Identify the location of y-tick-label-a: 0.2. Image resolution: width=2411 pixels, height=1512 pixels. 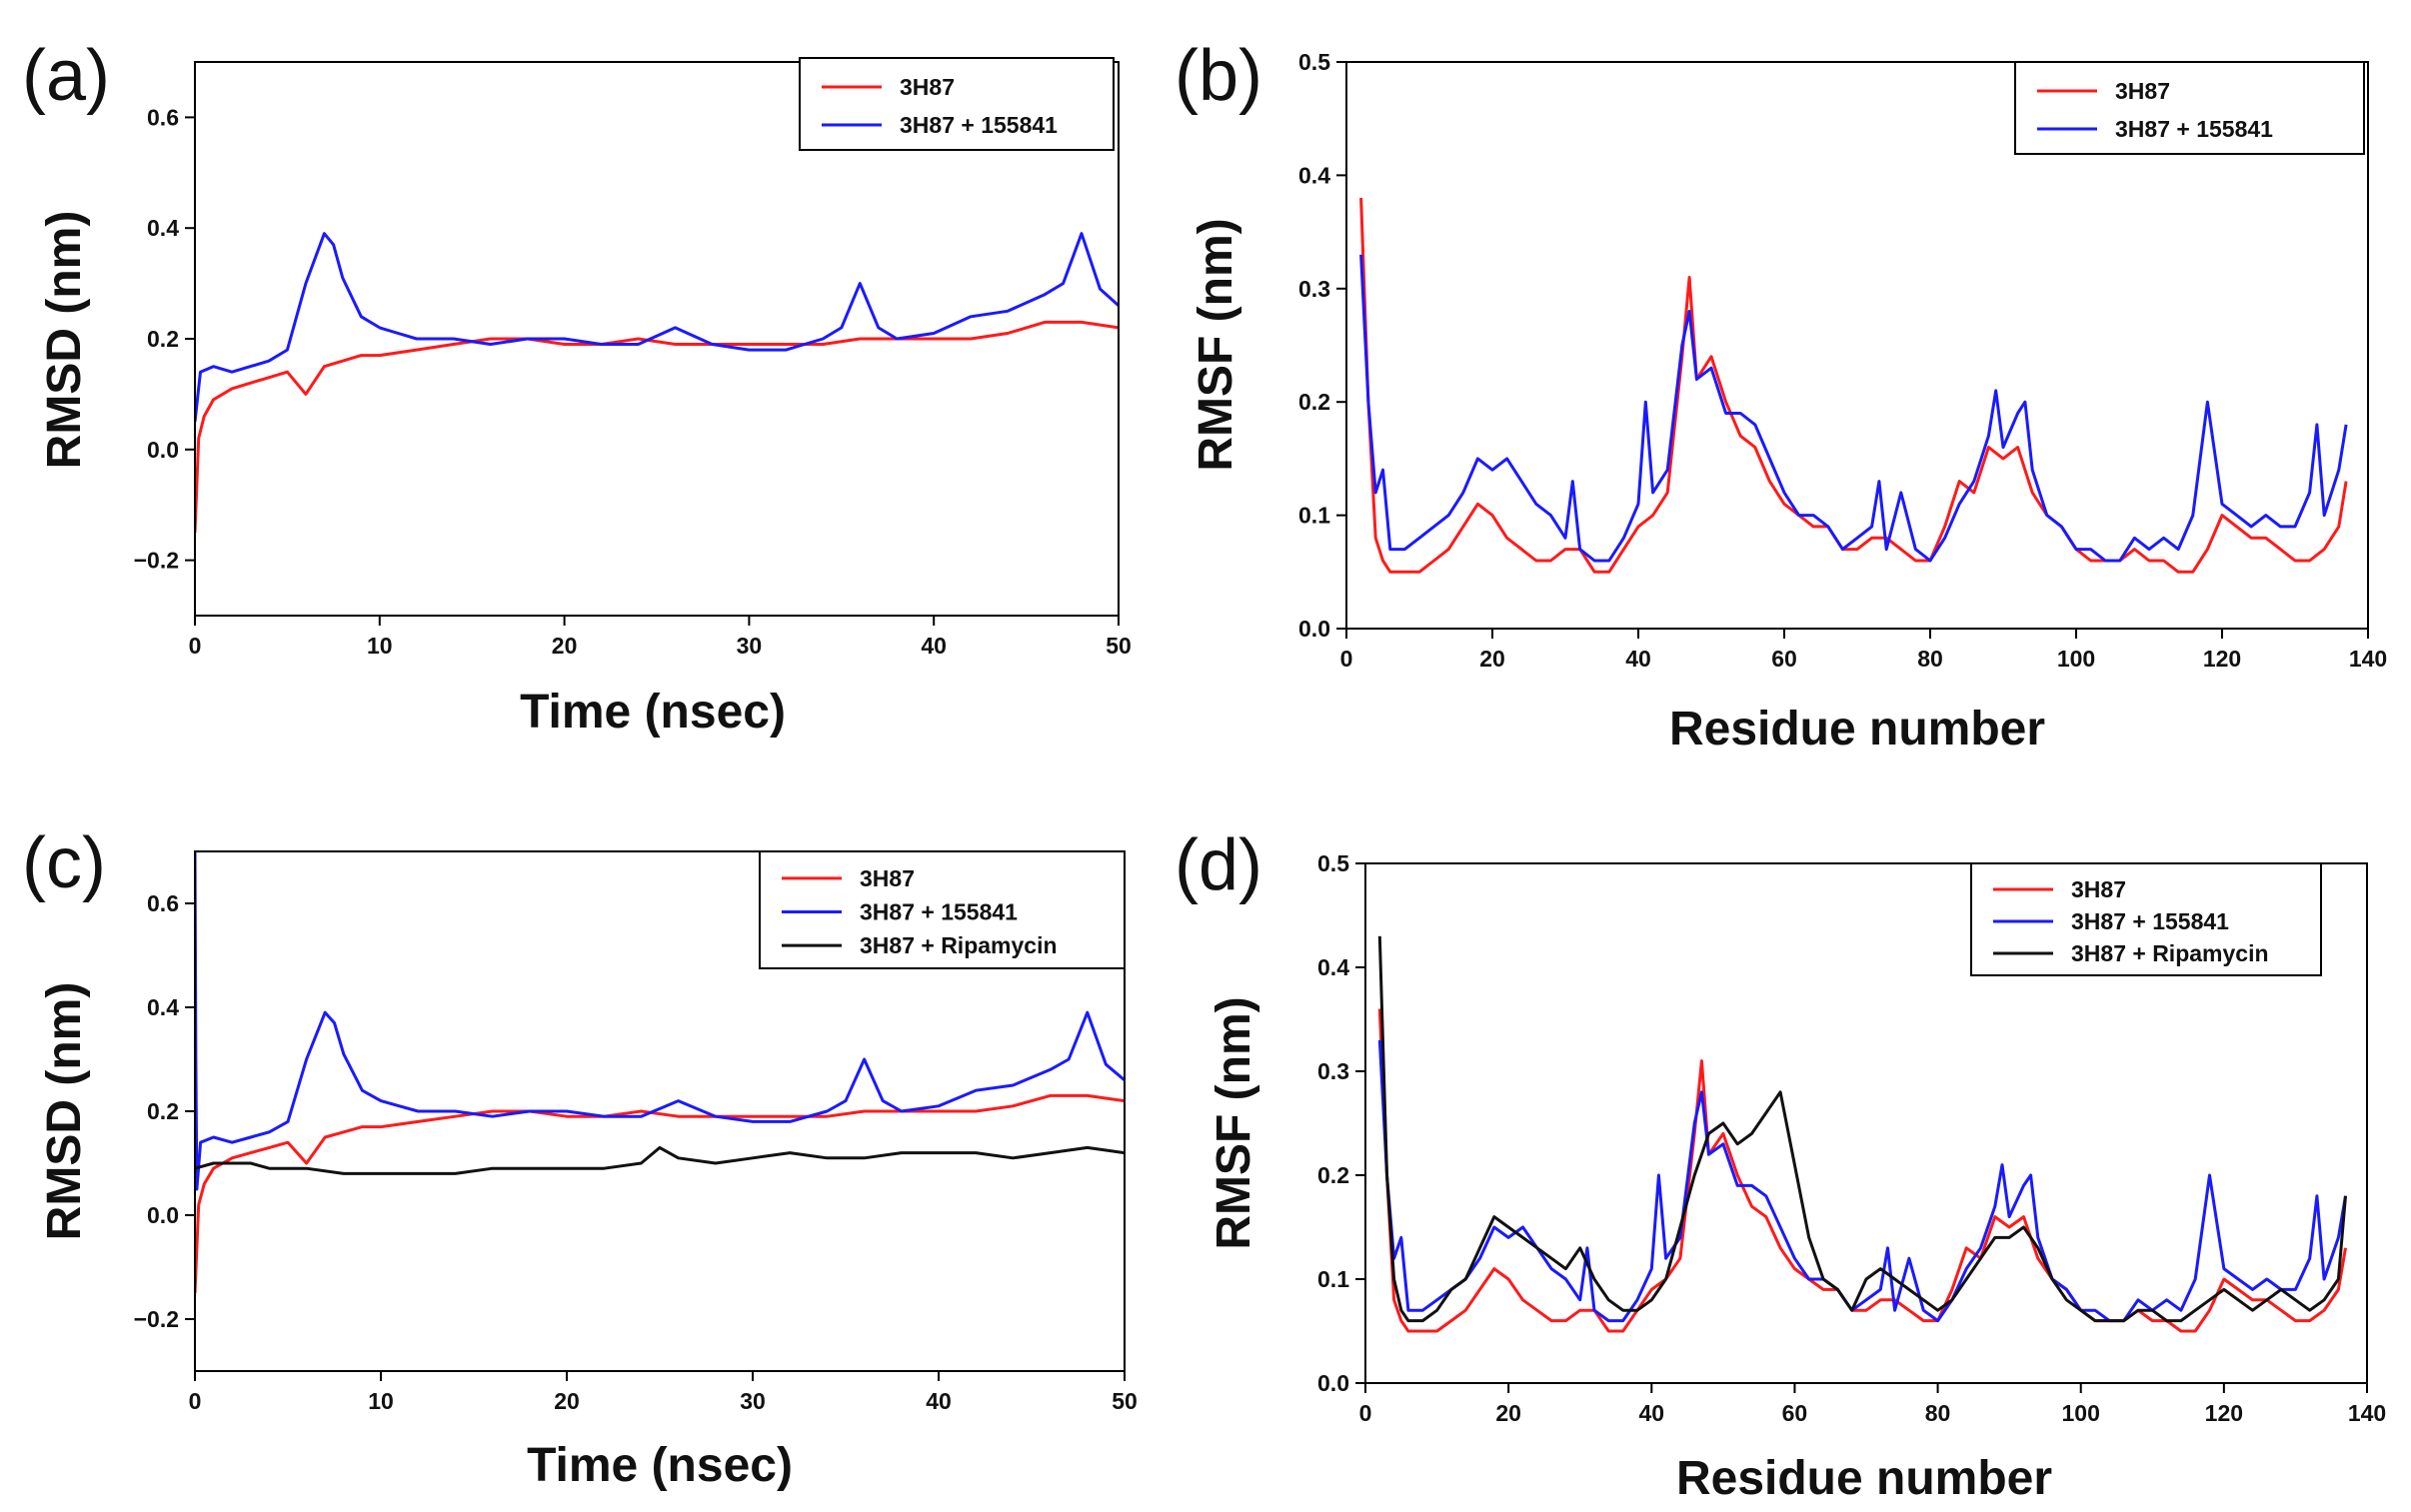
(163, 339).